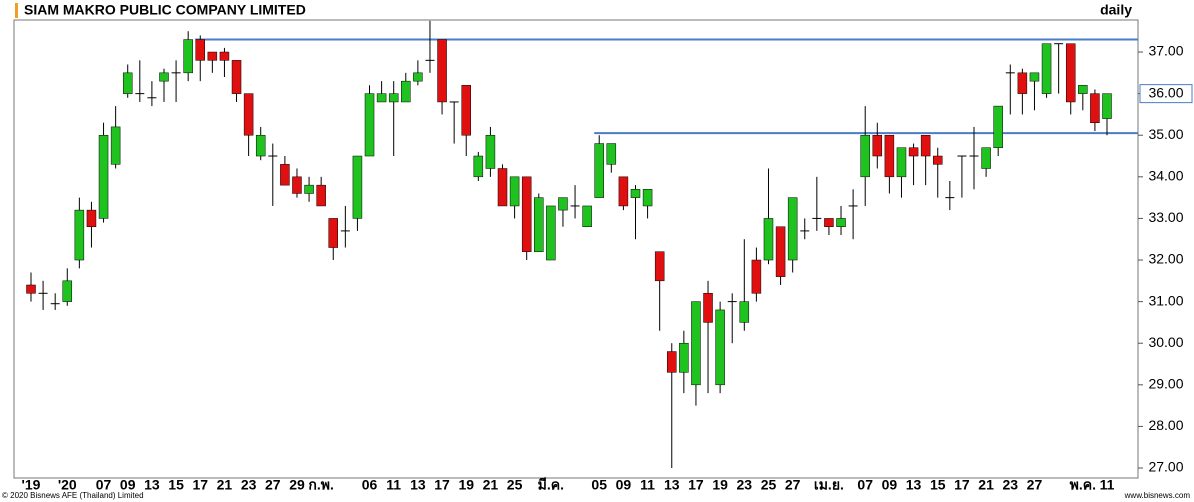 This screenshot has height=502, width=1194. What do you see at coordinates (1165, 425) in the screenshot?
I see `y-tick-label: 28.00` at bounding box center [1165, 425].